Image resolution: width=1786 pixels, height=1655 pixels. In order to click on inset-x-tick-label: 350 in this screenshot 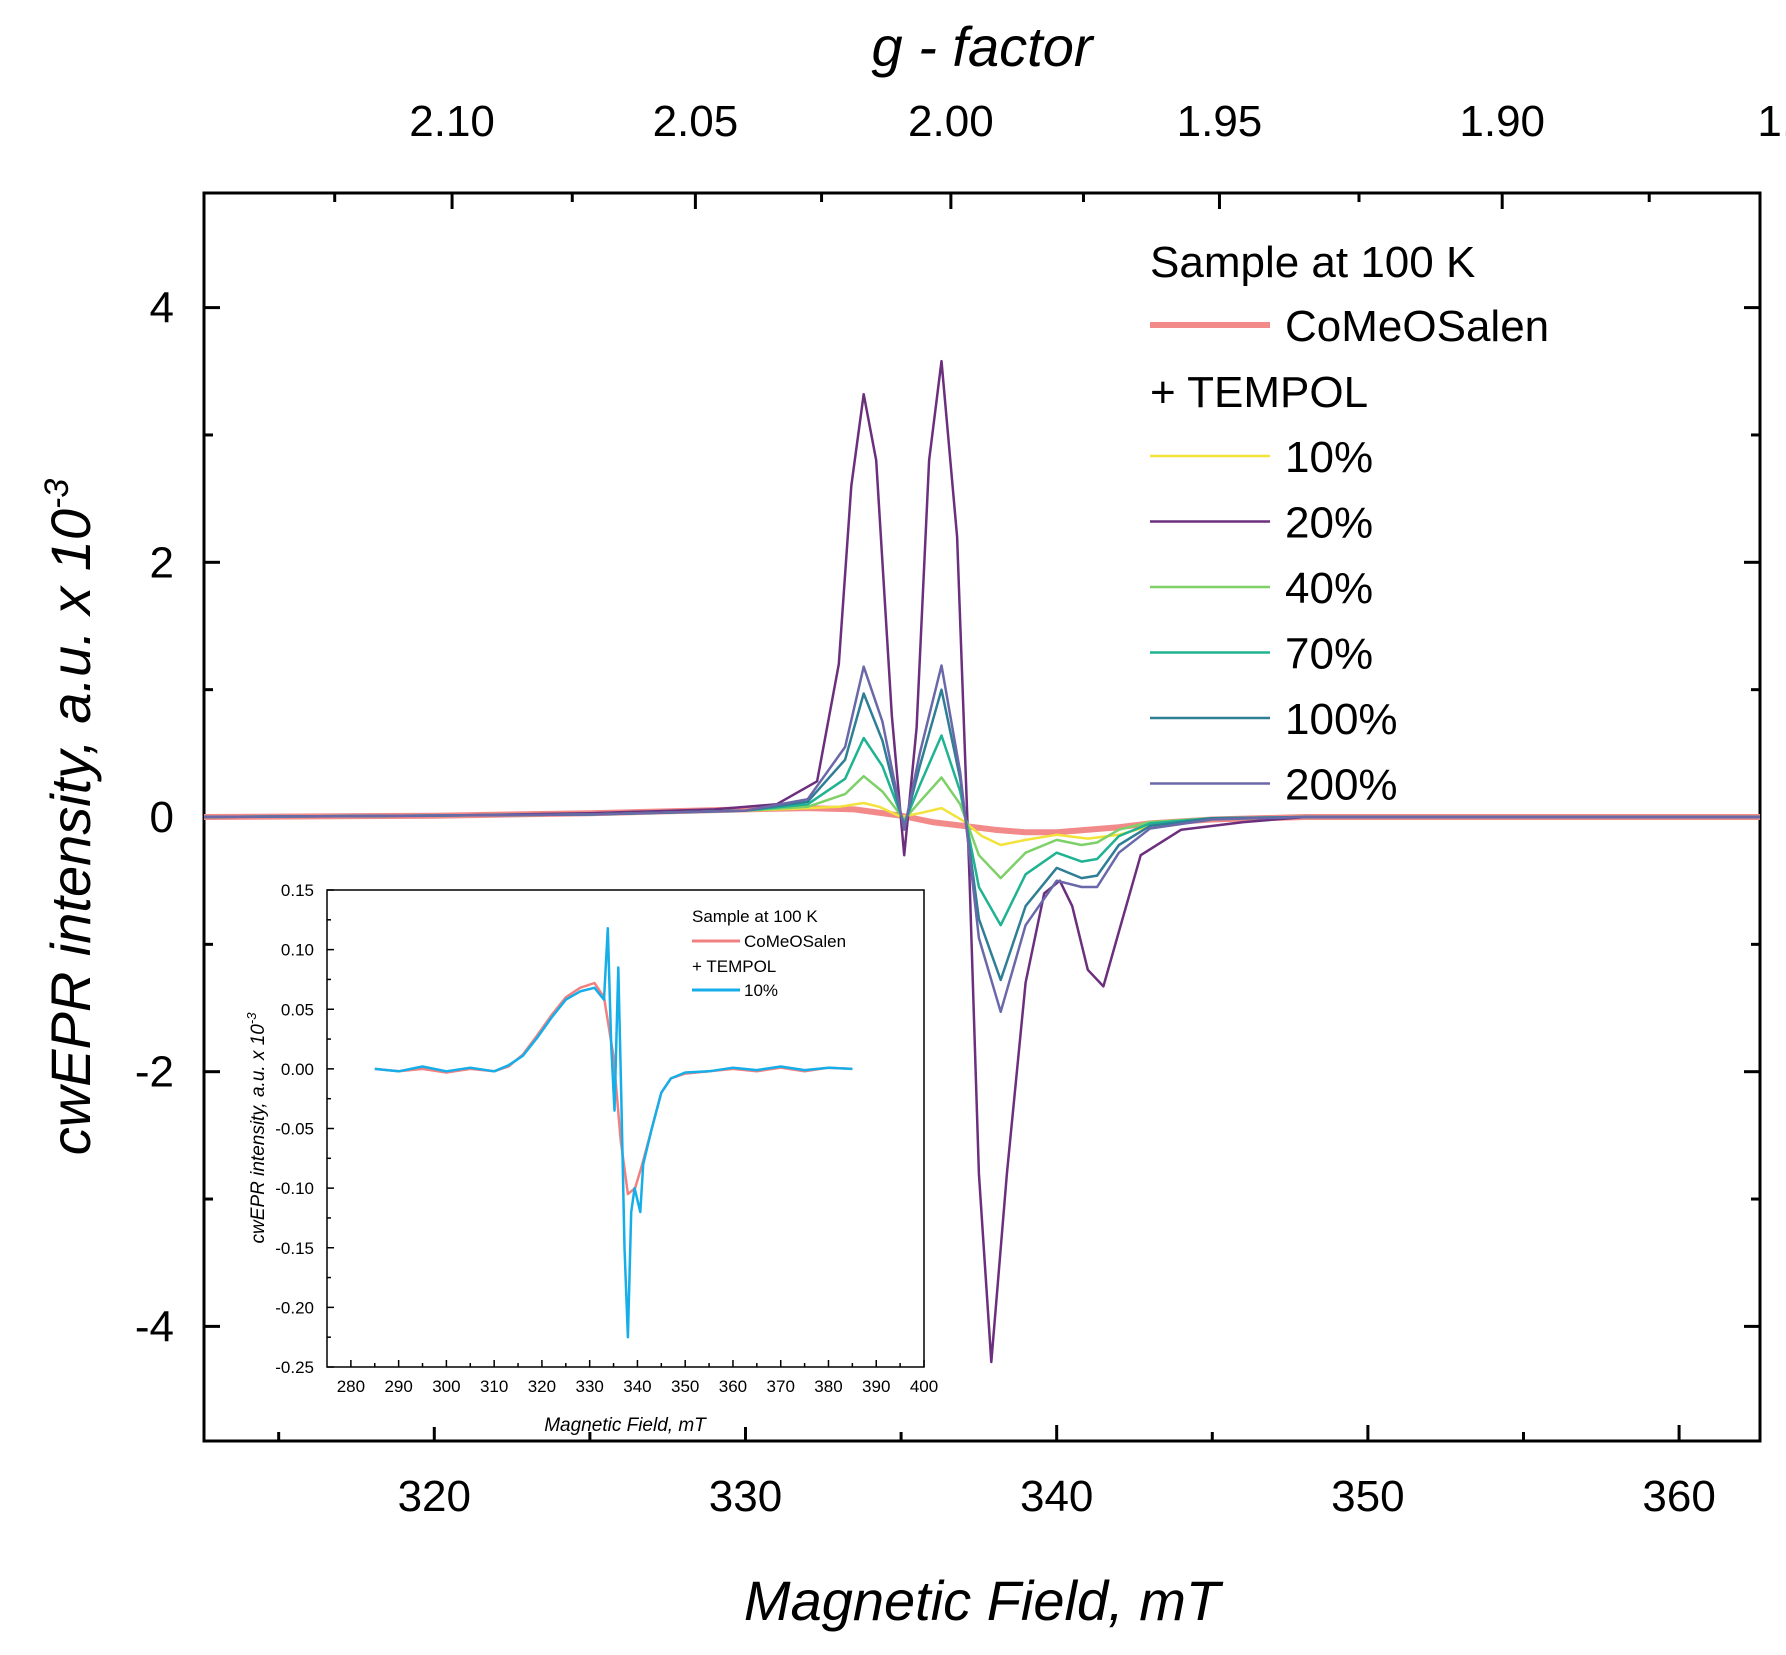, I will do `click(685, 1386)`.